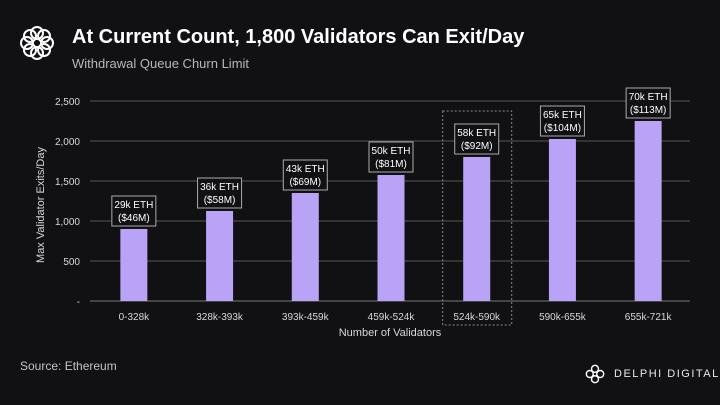  Describe the element at coordinates (67, 142) in the screenshot. I see `y-tick-label: 2,000` at that location.